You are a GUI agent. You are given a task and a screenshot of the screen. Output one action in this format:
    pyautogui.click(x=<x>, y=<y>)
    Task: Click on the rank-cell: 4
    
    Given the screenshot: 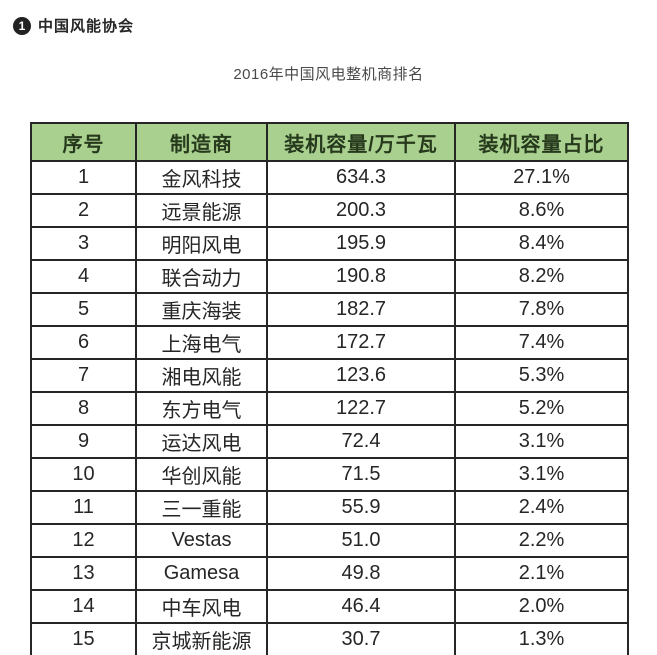 What is the action you would take?
    pyautogui.click(x=83, y=276)
    